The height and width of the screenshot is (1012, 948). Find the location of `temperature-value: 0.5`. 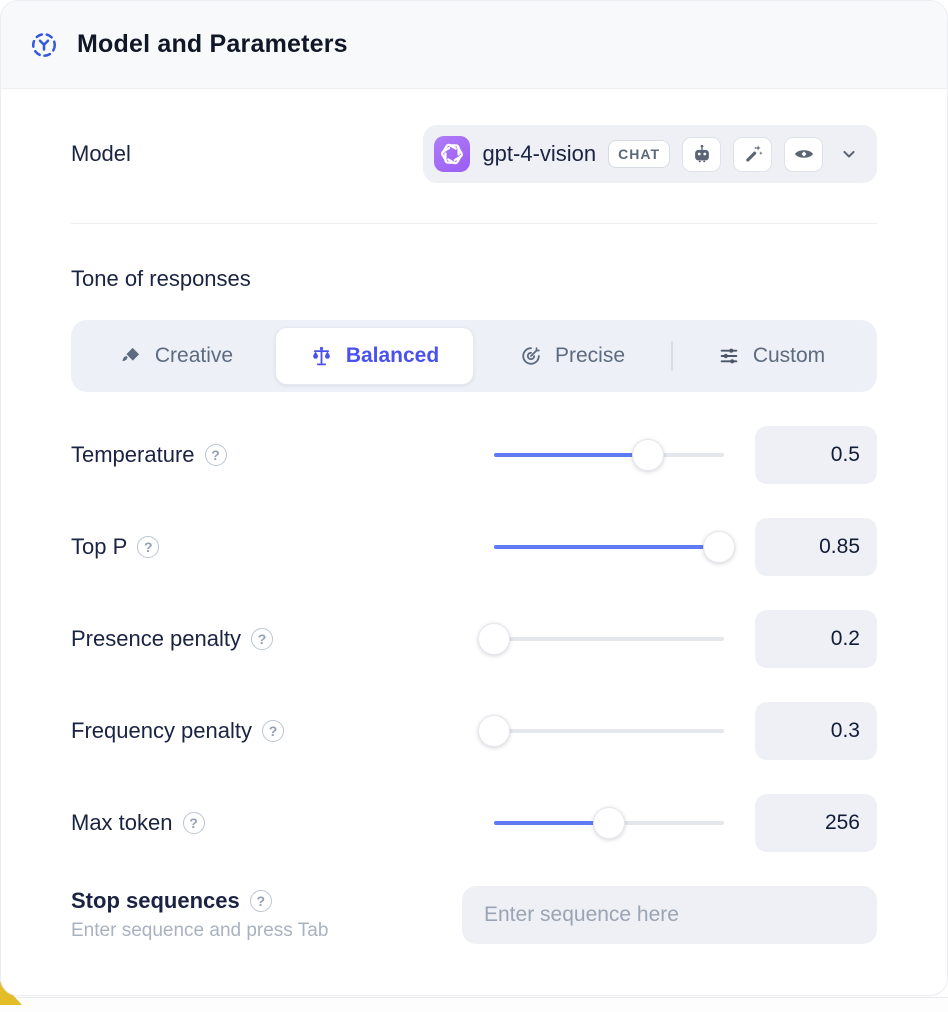

temperature-value: 0.5 is located at coordinates (816, 455).